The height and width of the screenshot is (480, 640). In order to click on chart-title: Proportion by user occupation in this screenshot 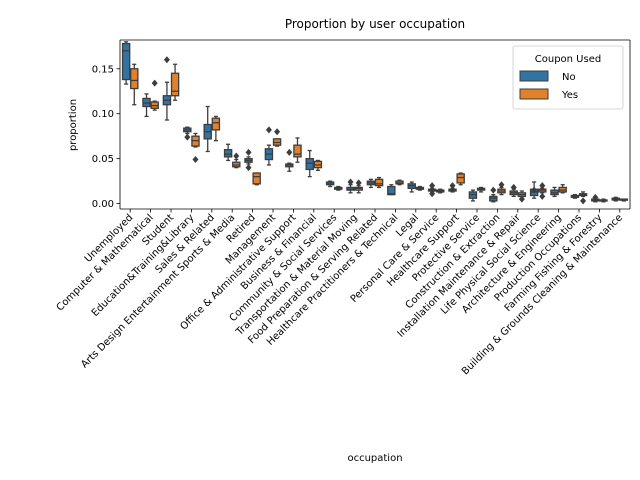, I will do `click(375, 24)`.